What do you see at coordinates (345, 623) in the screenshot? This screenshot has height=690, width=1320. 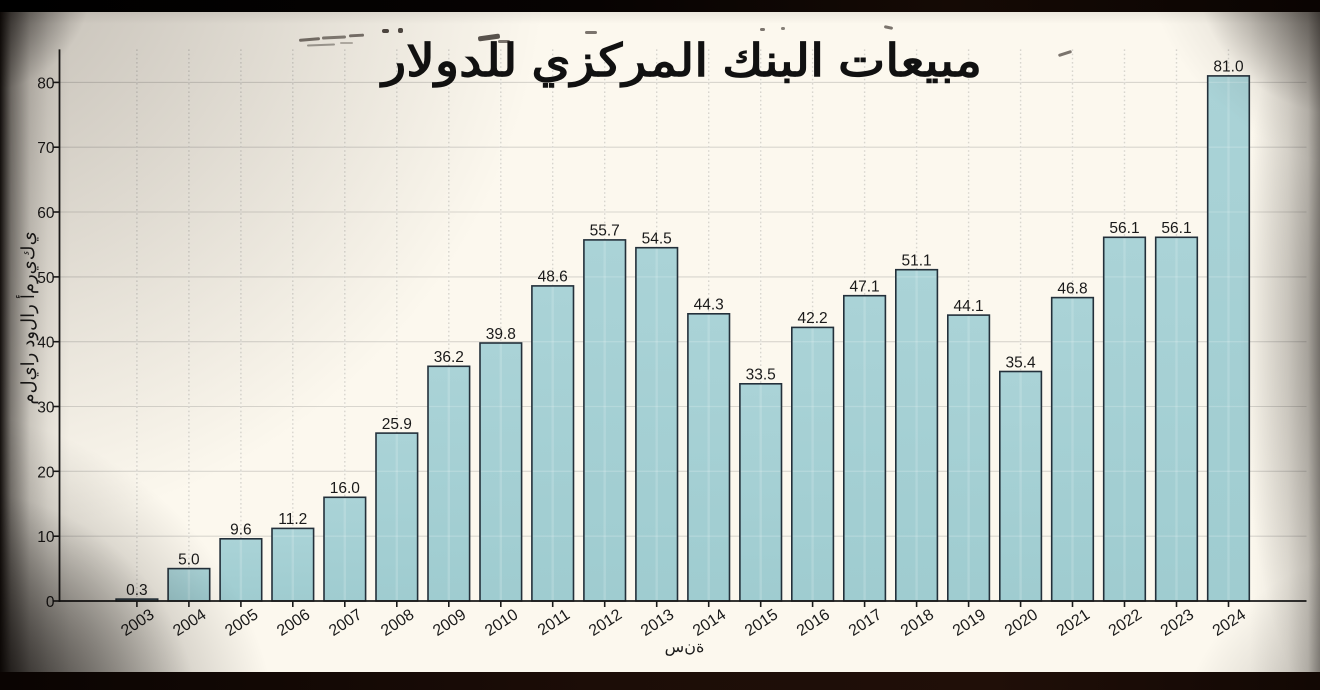 I see `svg-text: 2007` at bounding box center [345, 623].